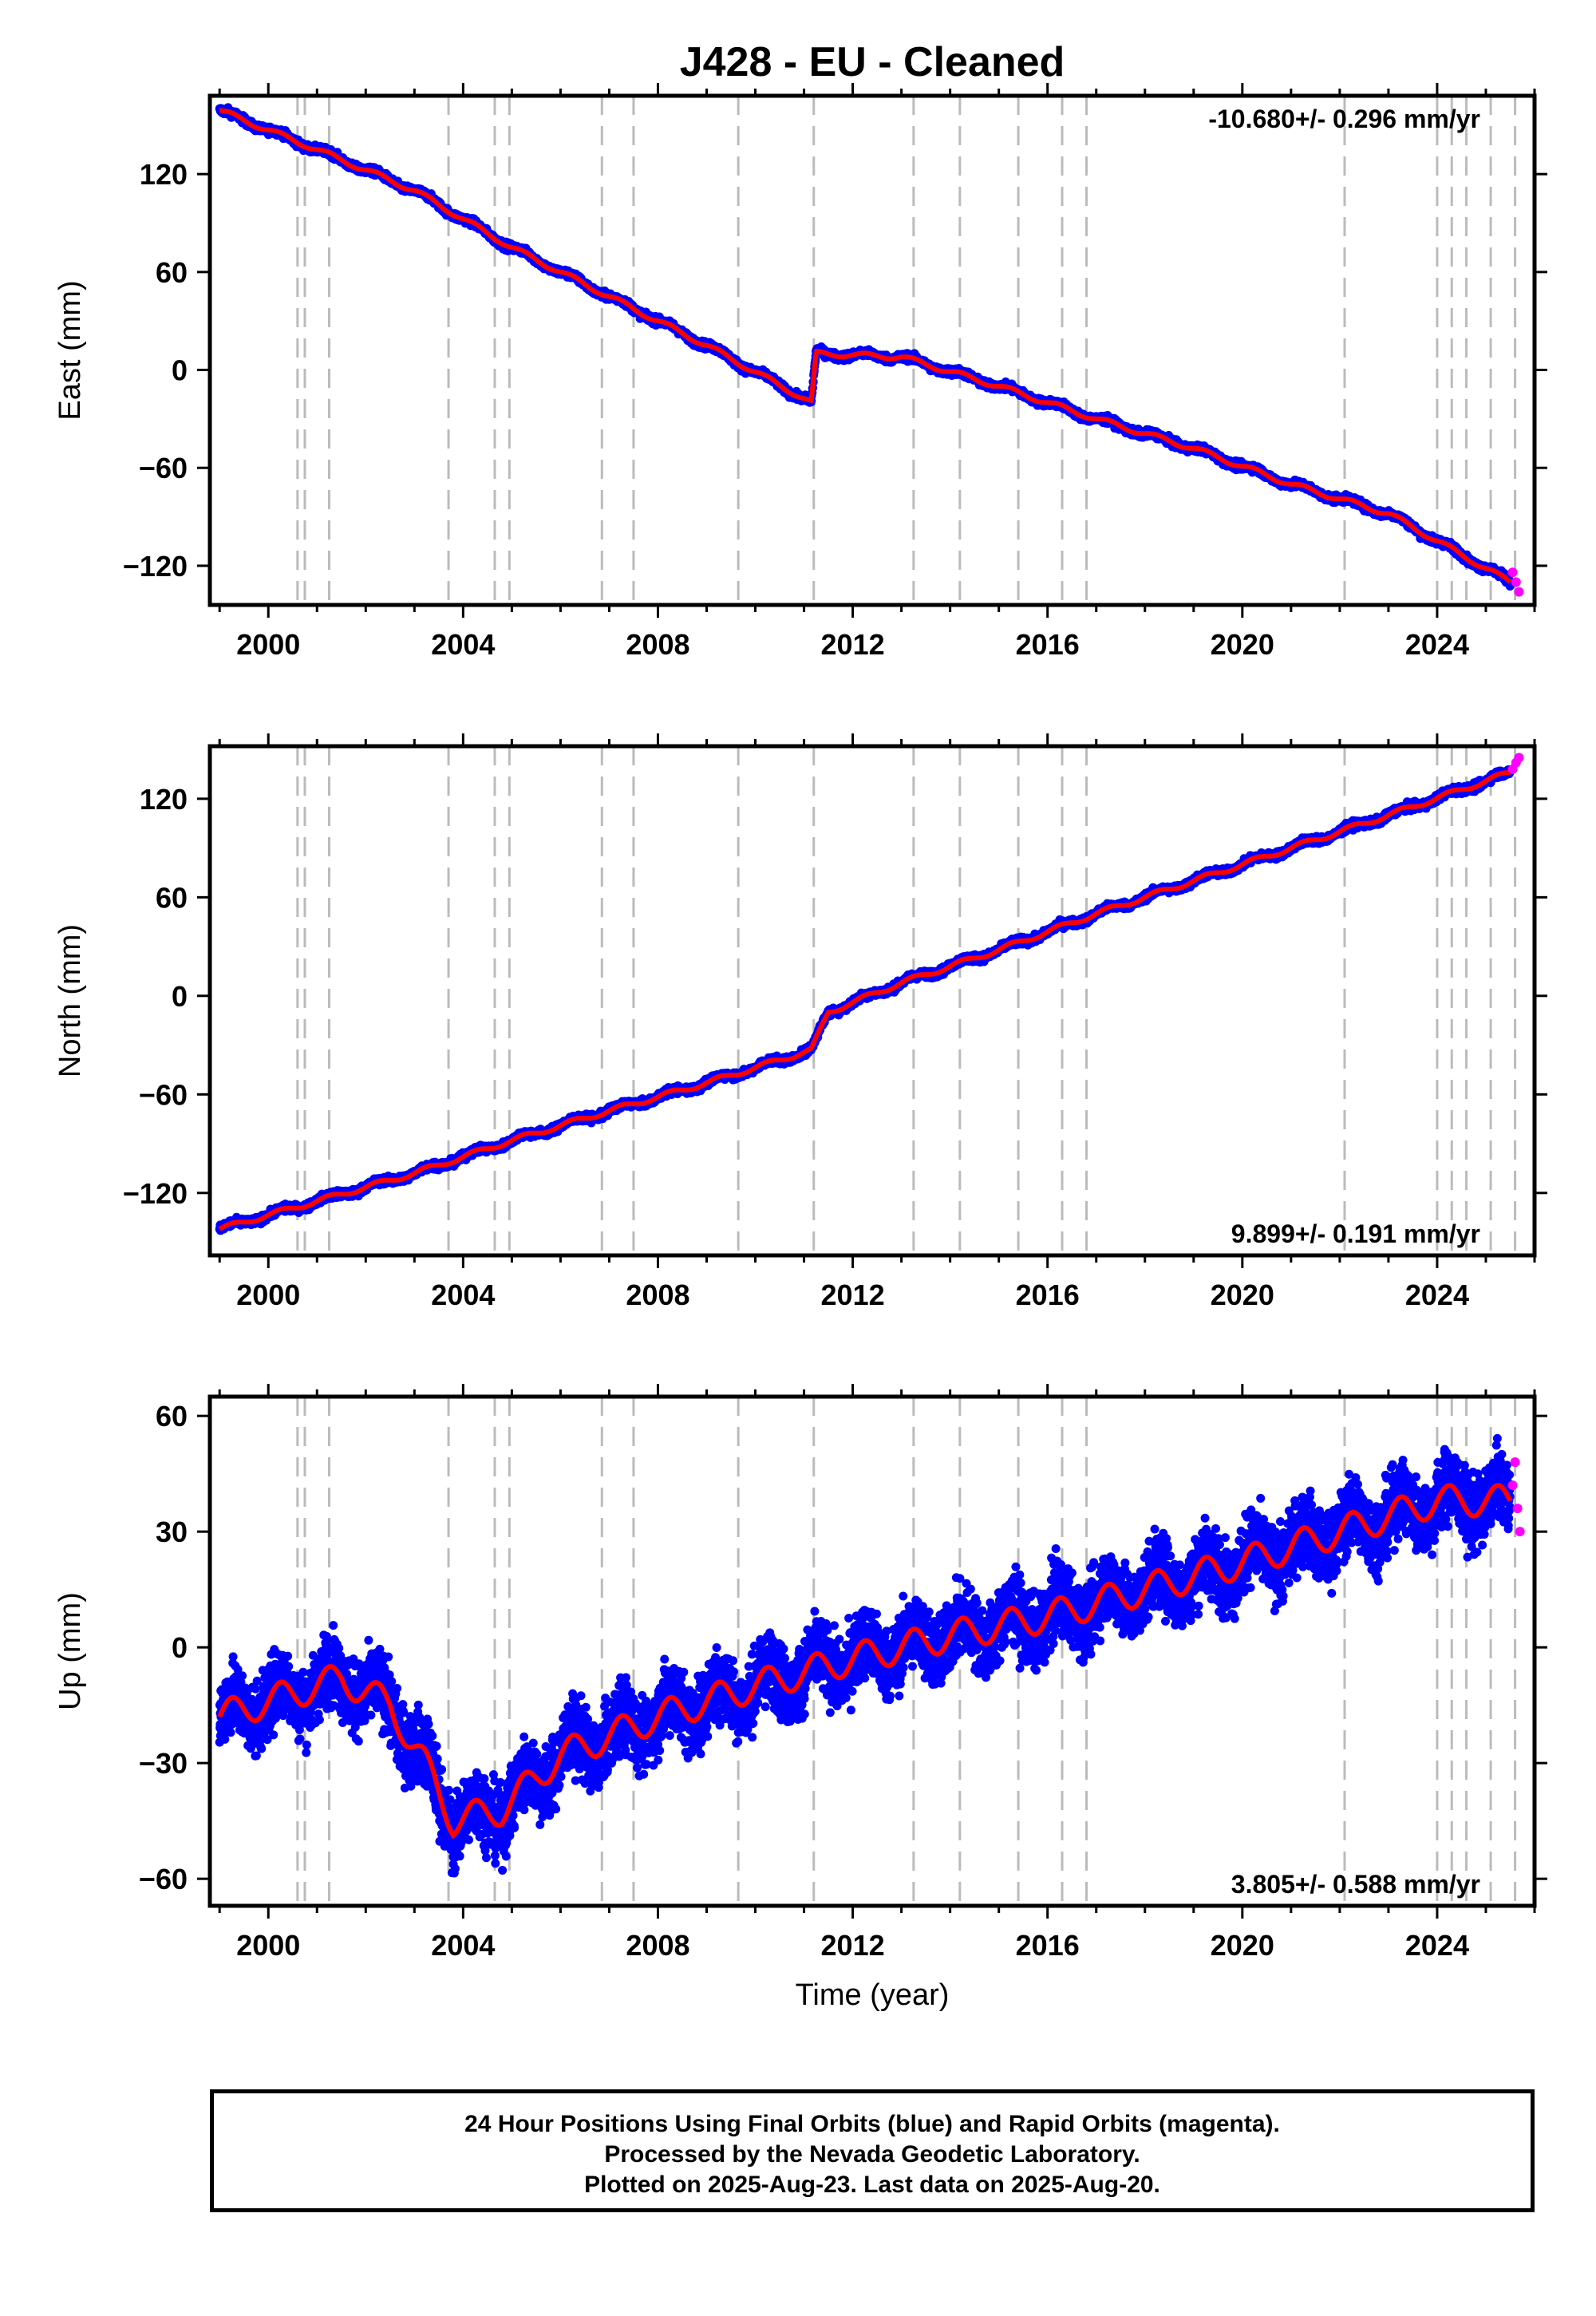 This screenshot has height=2316, width=1596. What do you see at coordinates (463, 644) in the screenshot?
I see `x-tick-label: 2004` at bounding box center [463, 644].